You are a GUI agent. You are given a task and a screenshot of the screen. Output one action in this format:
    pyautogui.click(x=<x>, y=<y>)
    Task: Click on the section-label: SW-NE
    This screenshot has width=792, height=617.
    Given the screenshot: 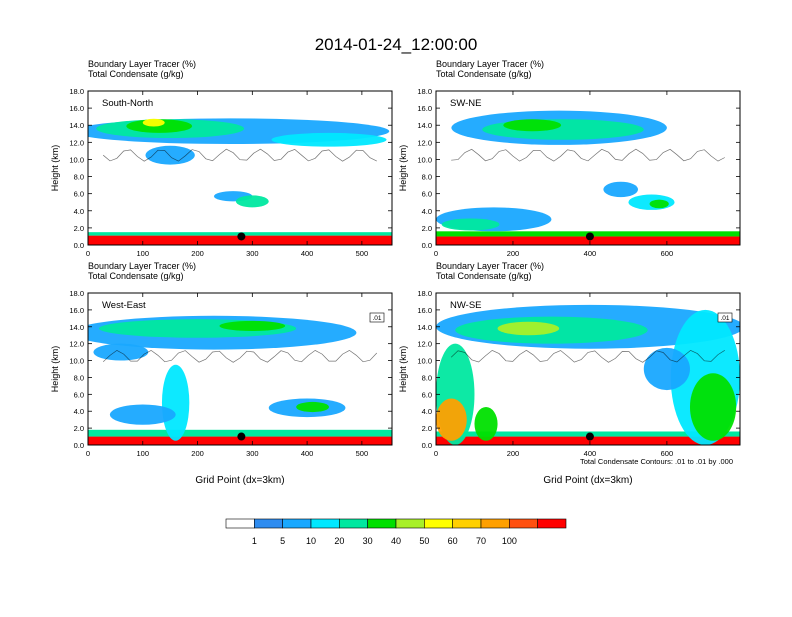 What is the action you would take?
    pyautogui.click(x=466, y=103)
    